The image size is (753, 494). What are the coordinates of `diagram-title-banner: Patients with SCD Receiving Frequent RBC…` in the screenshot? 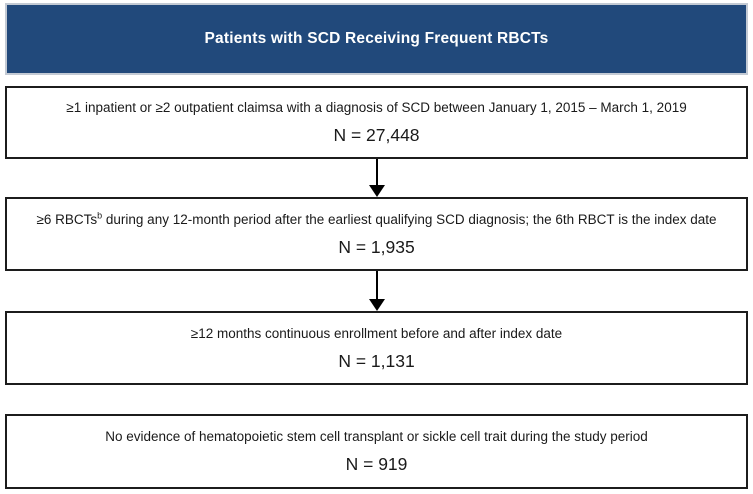 It's located at (376, 39).